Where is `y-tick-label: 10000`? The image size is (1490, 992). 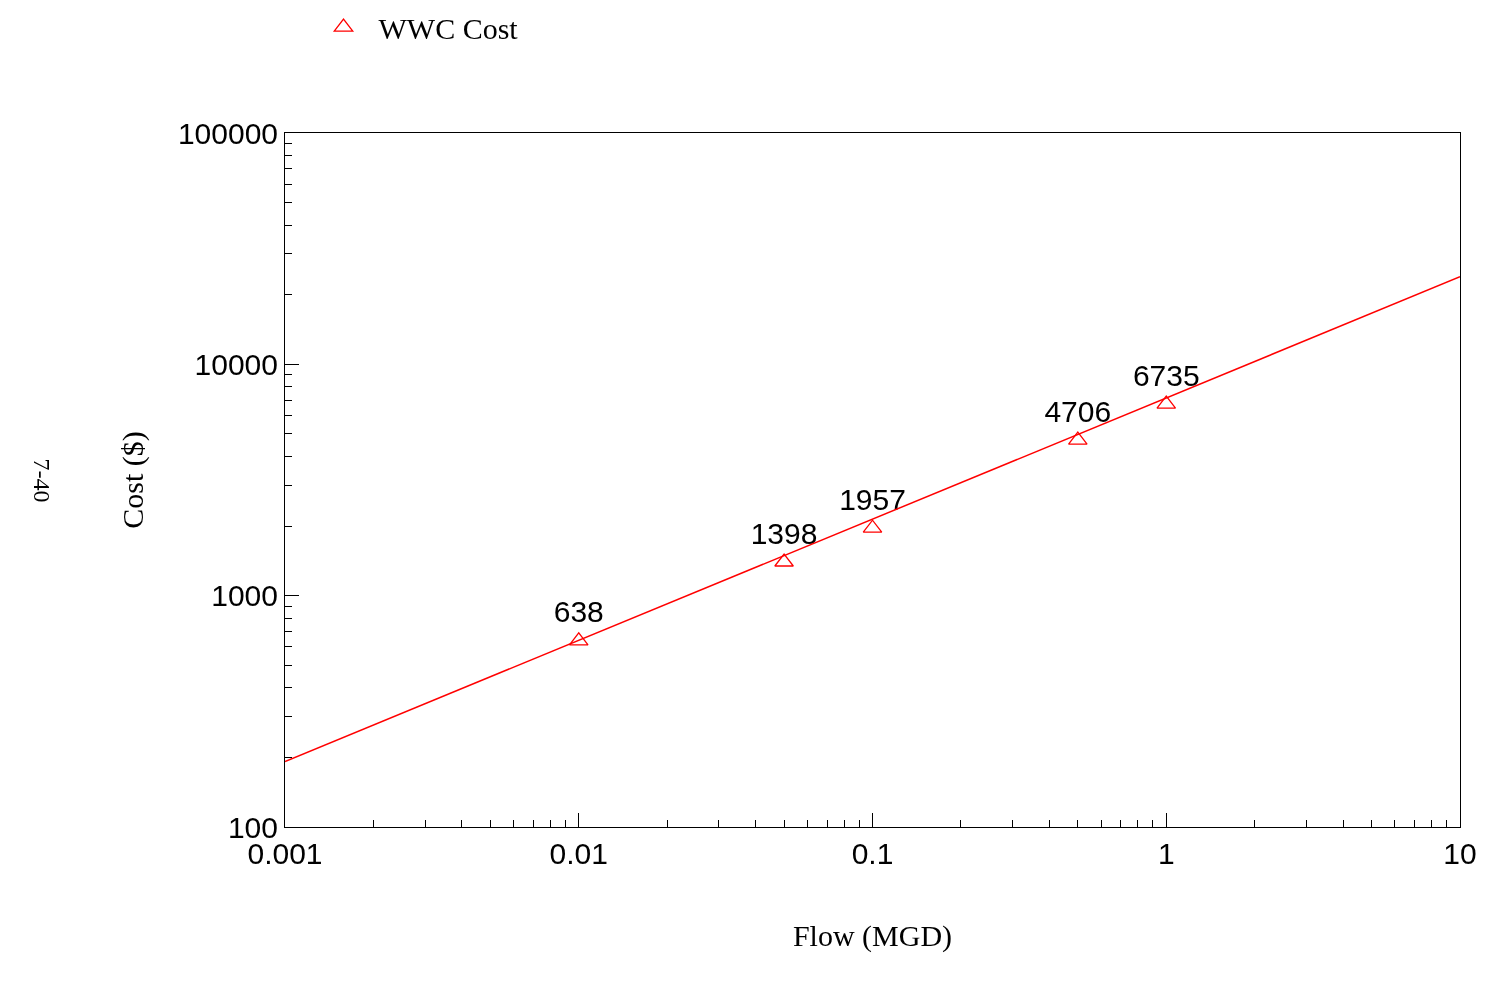 y-tick-label: 10000 is located at coordinates (236, 364).